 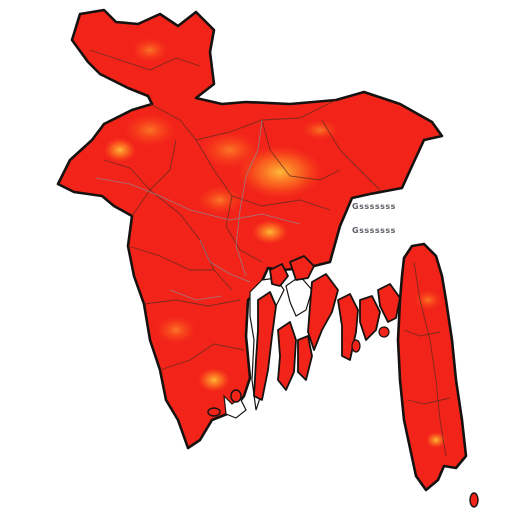 I want to click on map-label-line-1: Gsssssss, so click(x=374, y=206).